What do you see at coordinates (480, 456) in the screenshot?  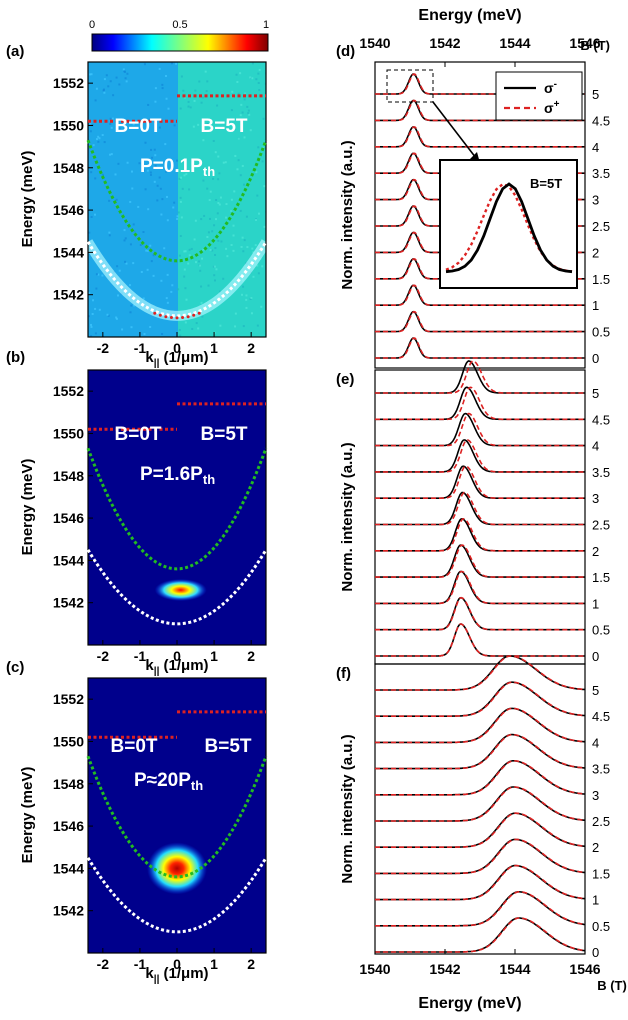 I see `panel-e-spectrum-sigma-minus-b3.5` at bounding box center [480, 456].